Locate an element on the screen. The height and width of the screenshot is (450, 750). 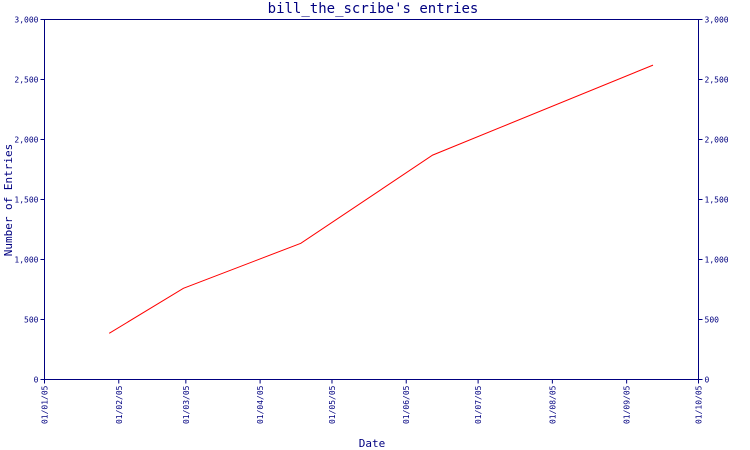
y-tick-label-right: 2,500 is located at coordinates (717, 80).